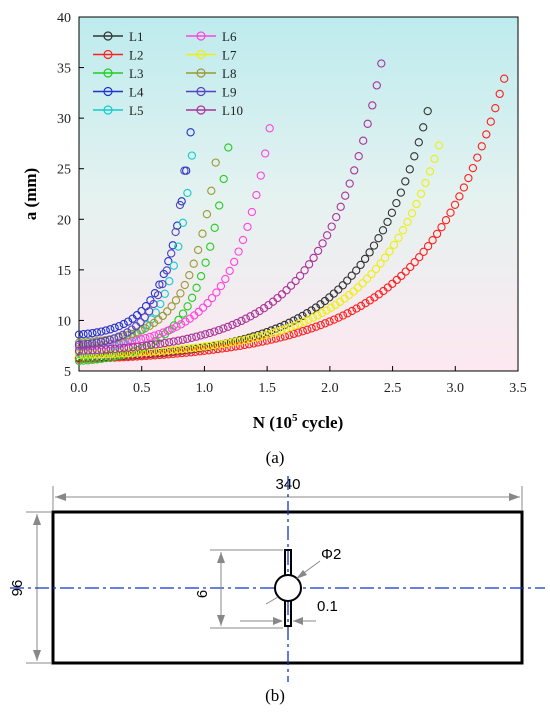 Image resolution: width=550 pixels, height=713 pixels. I want to click on slot-arrow-bottom, so click(221, 620).